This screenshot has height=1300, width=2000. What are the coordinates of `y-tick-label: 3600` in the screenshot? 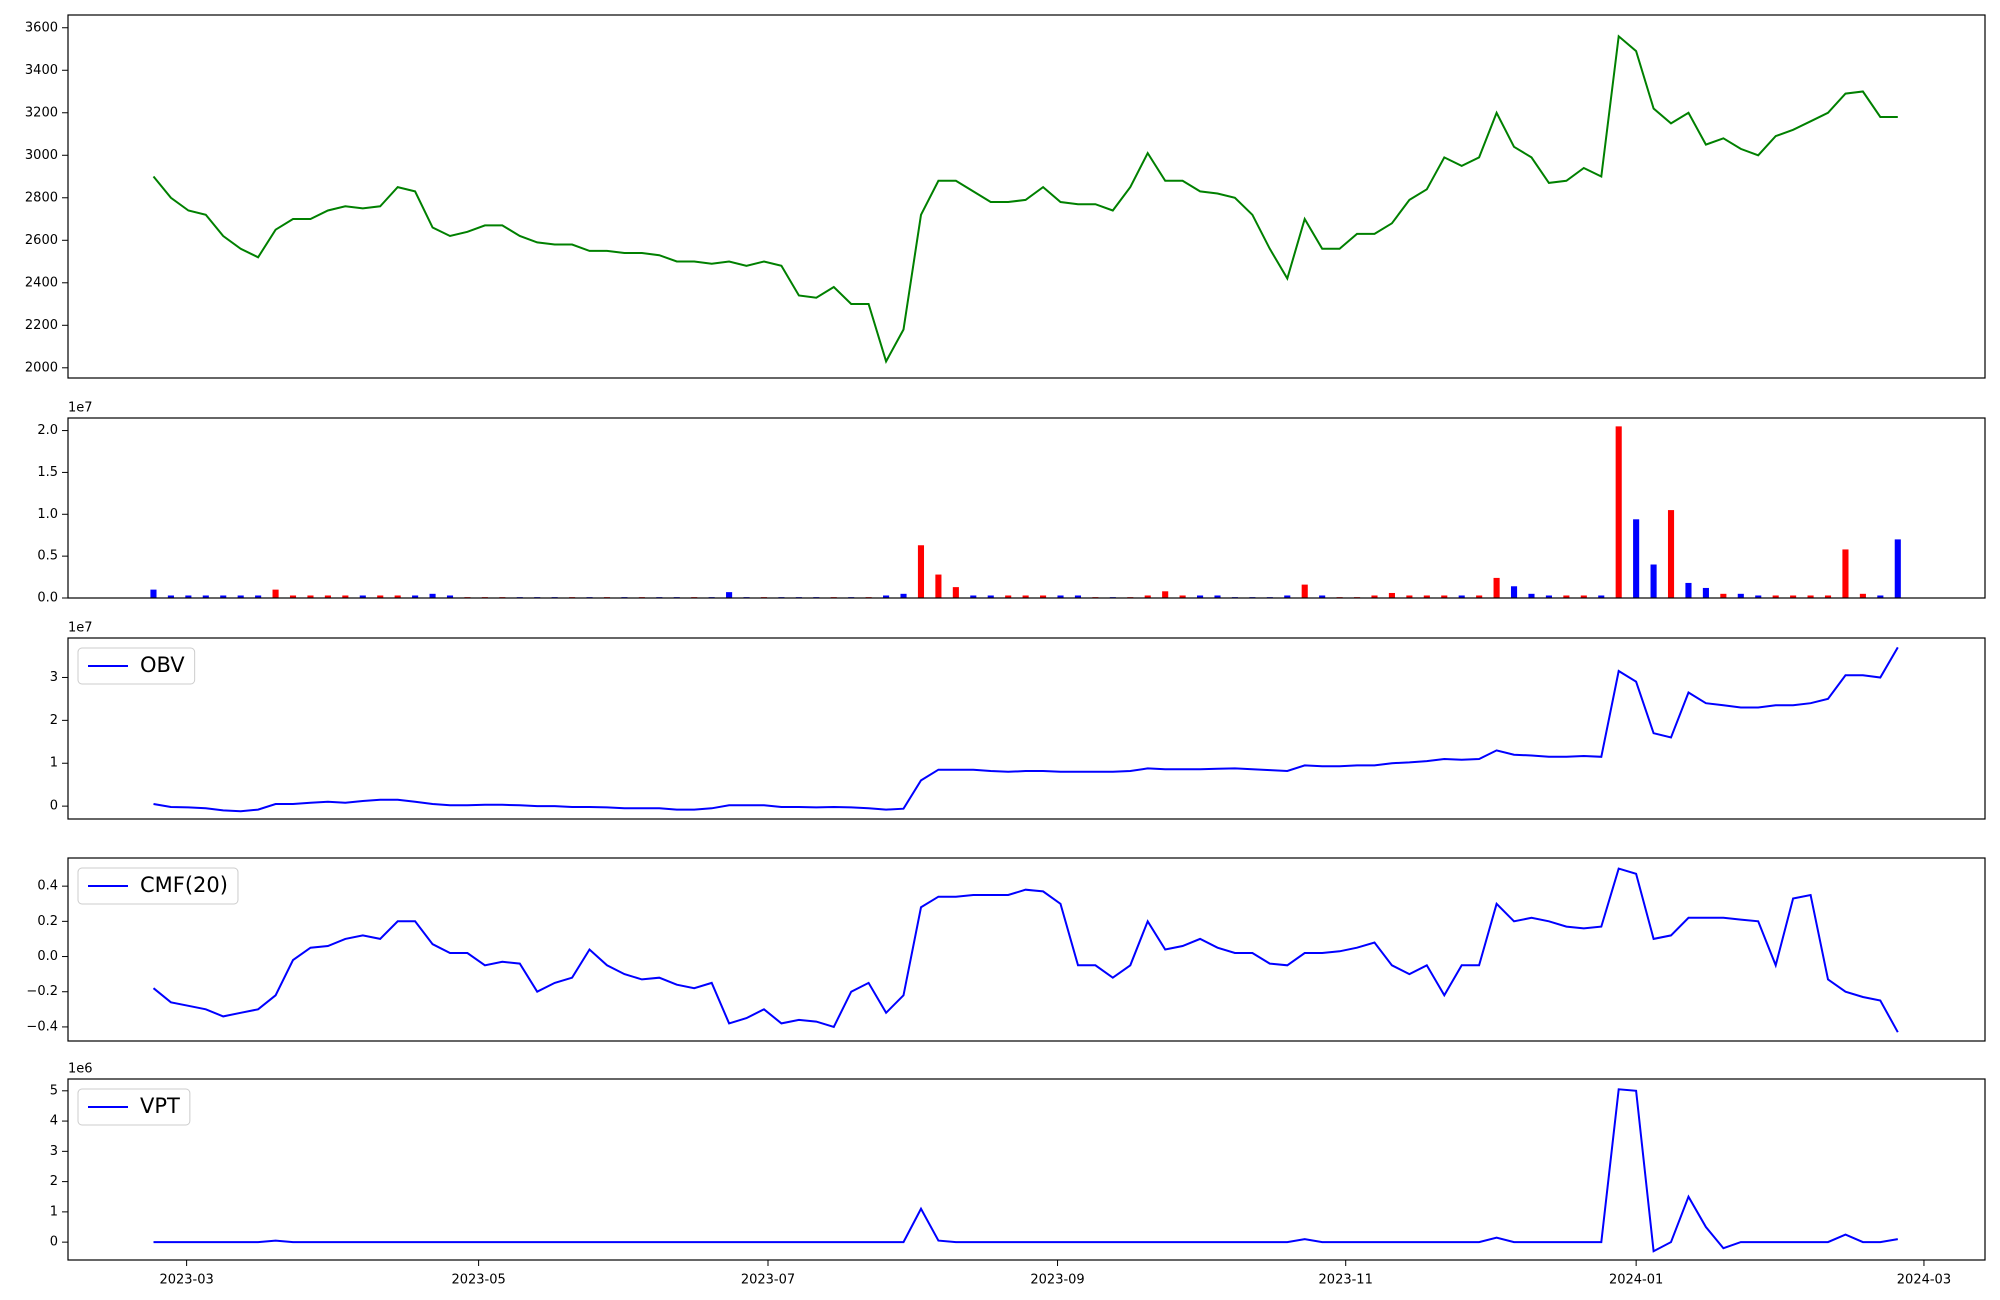 It's located at (41, 27).